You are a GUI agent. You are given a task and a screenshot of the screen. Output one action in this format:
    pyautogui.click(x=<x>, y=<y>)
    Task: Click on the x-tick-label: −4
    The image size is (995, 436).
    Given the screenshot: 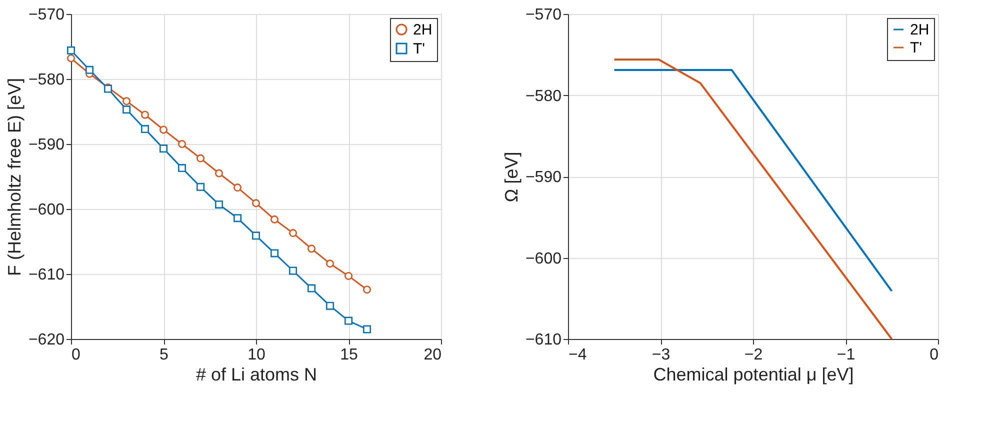 What is the action you would take?
    pyautogui.click(x=577, y=355)
    